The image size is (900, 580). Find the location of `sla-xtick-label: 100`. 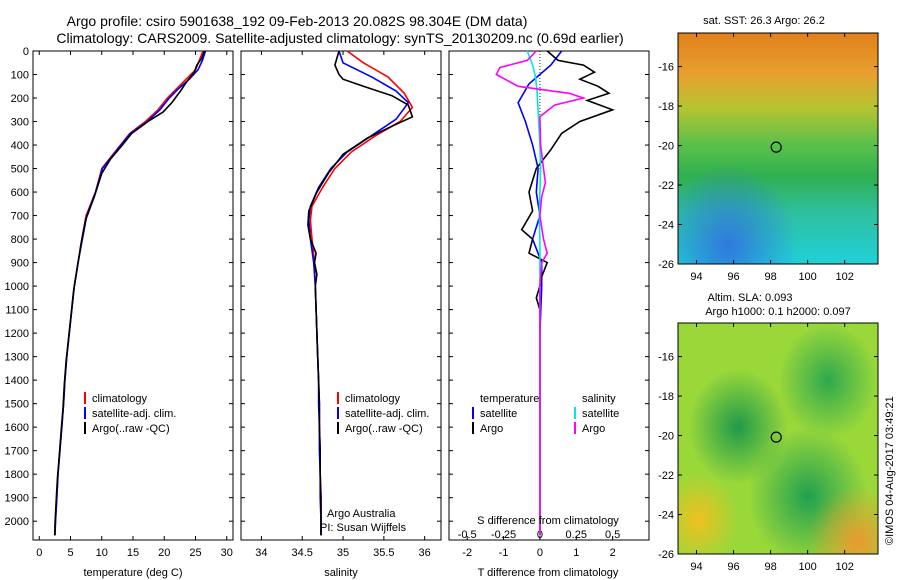

sla-xtick-label: 100 is located at coordinates (807, 567).